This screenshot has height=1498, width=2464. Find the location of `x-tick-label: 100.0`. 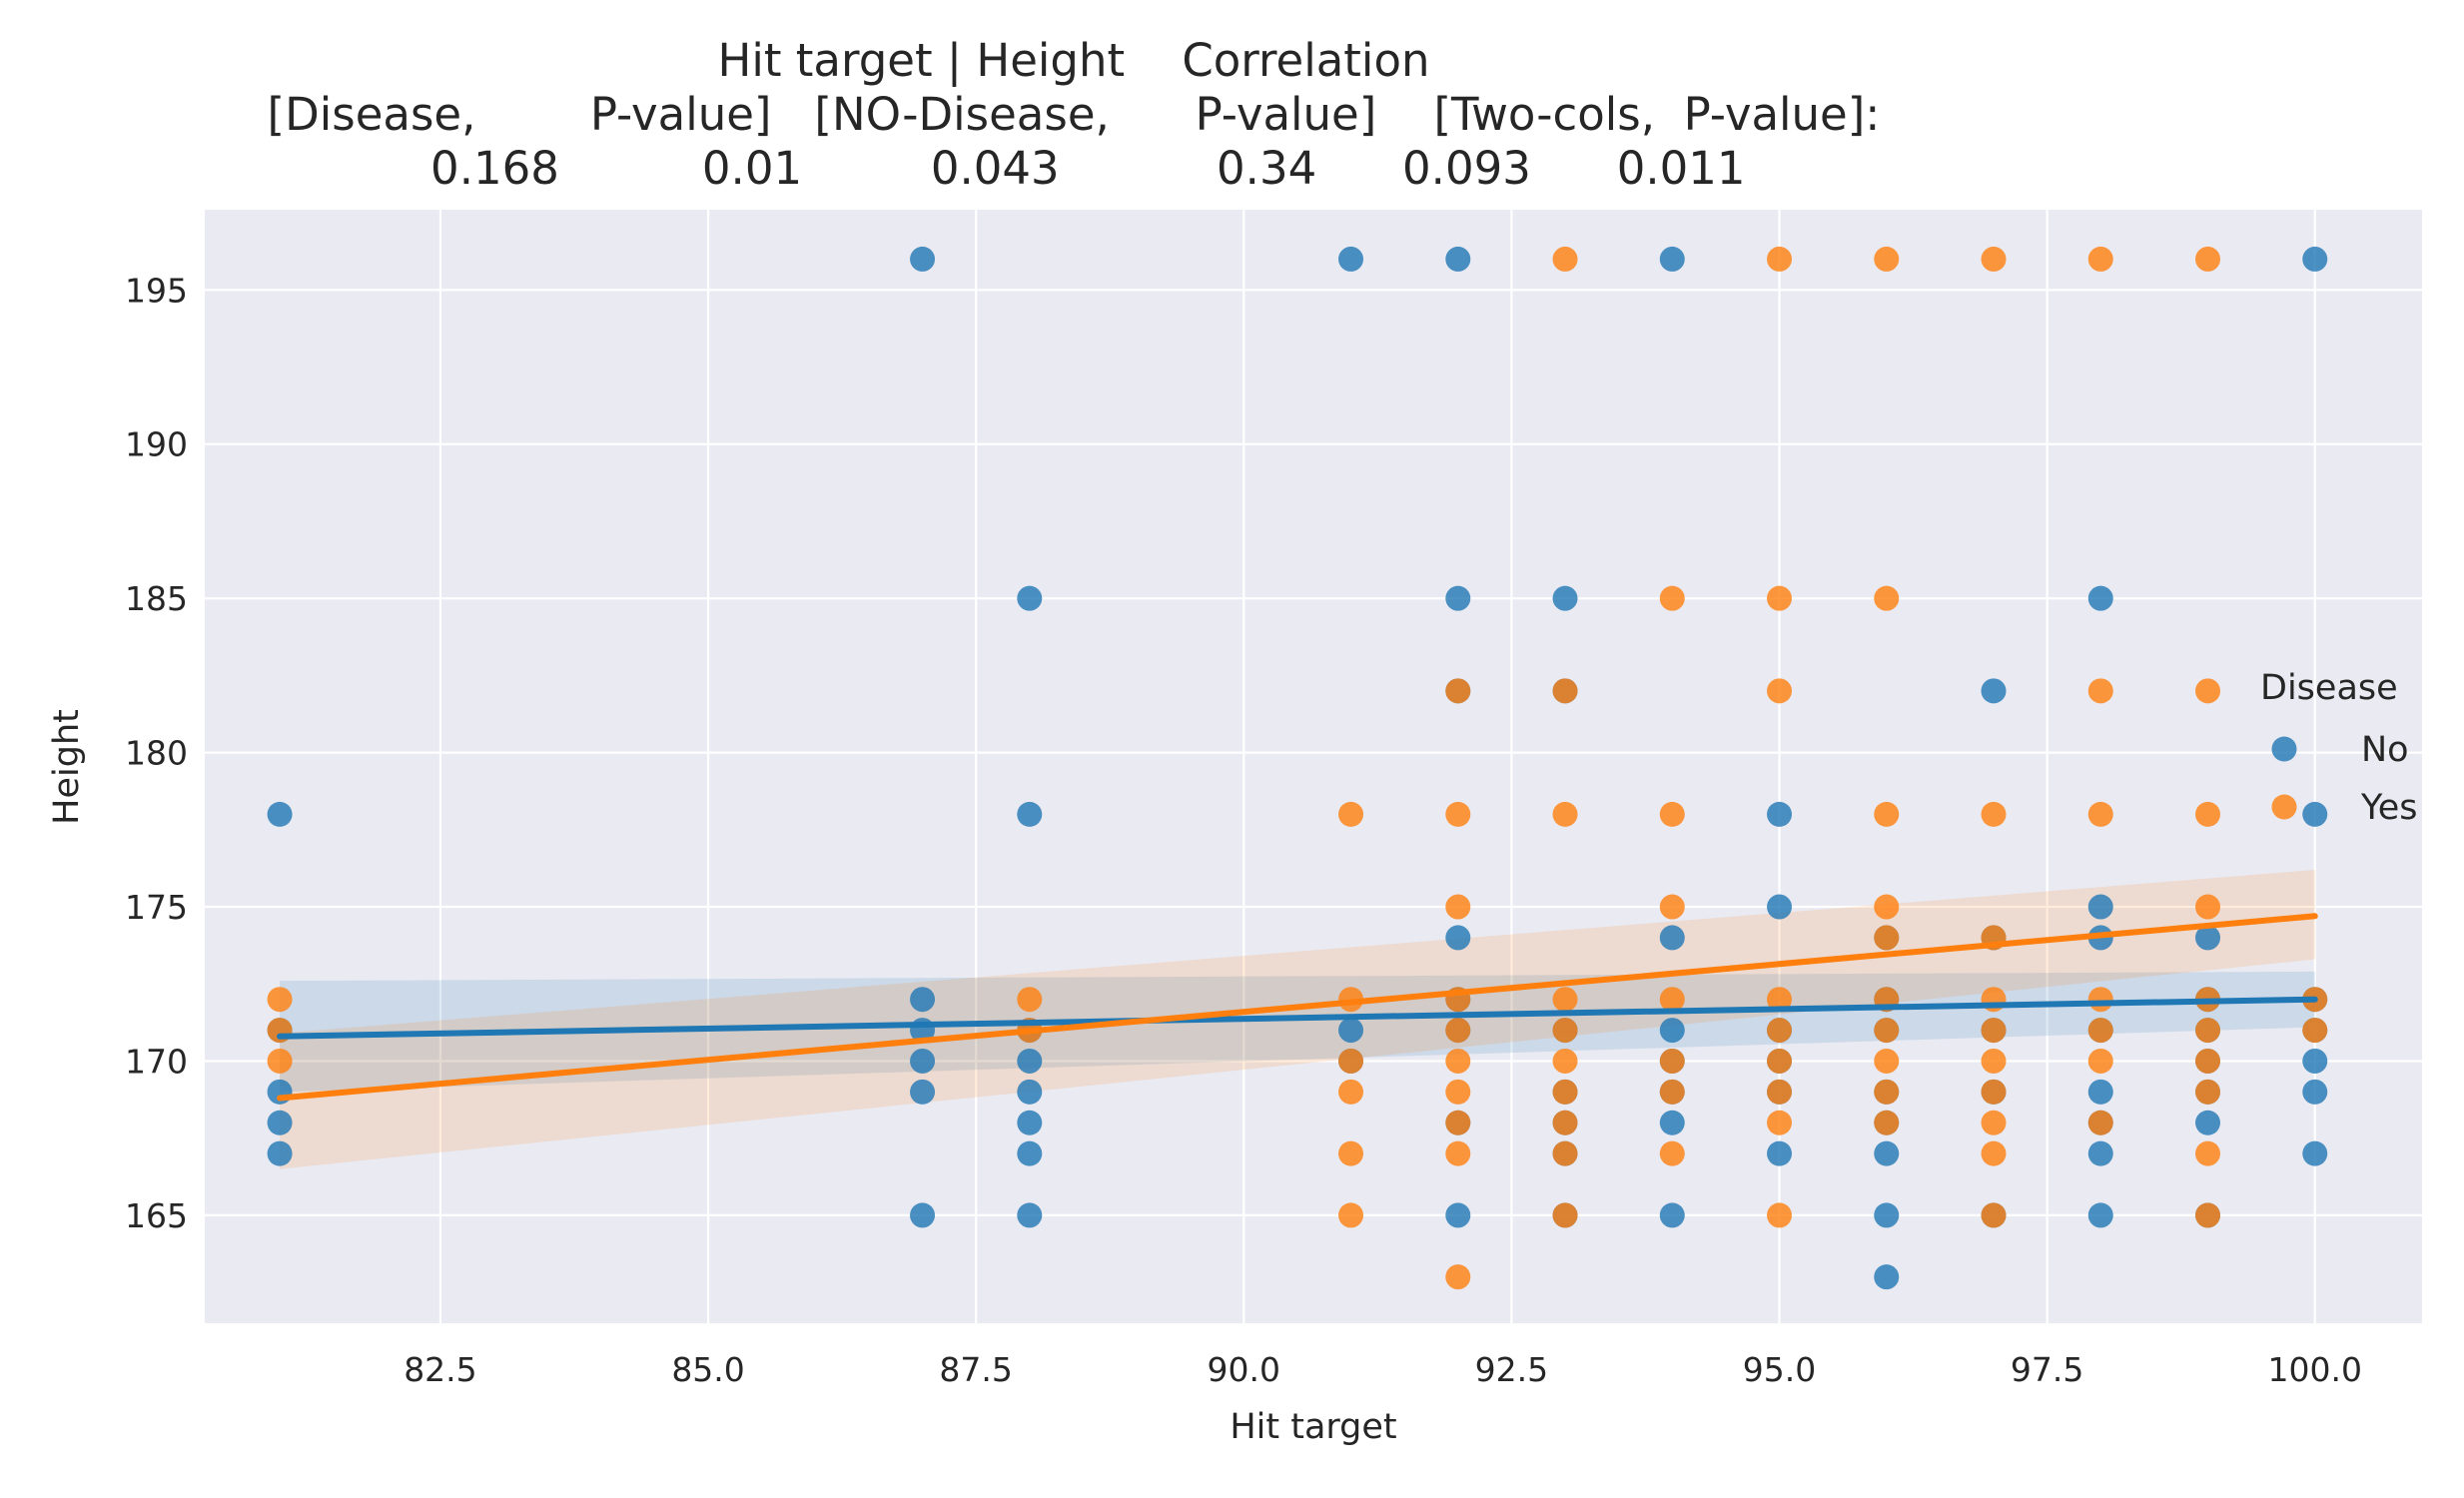

x-tick-label: 100.0 is located at coordinates (2315, 1369).